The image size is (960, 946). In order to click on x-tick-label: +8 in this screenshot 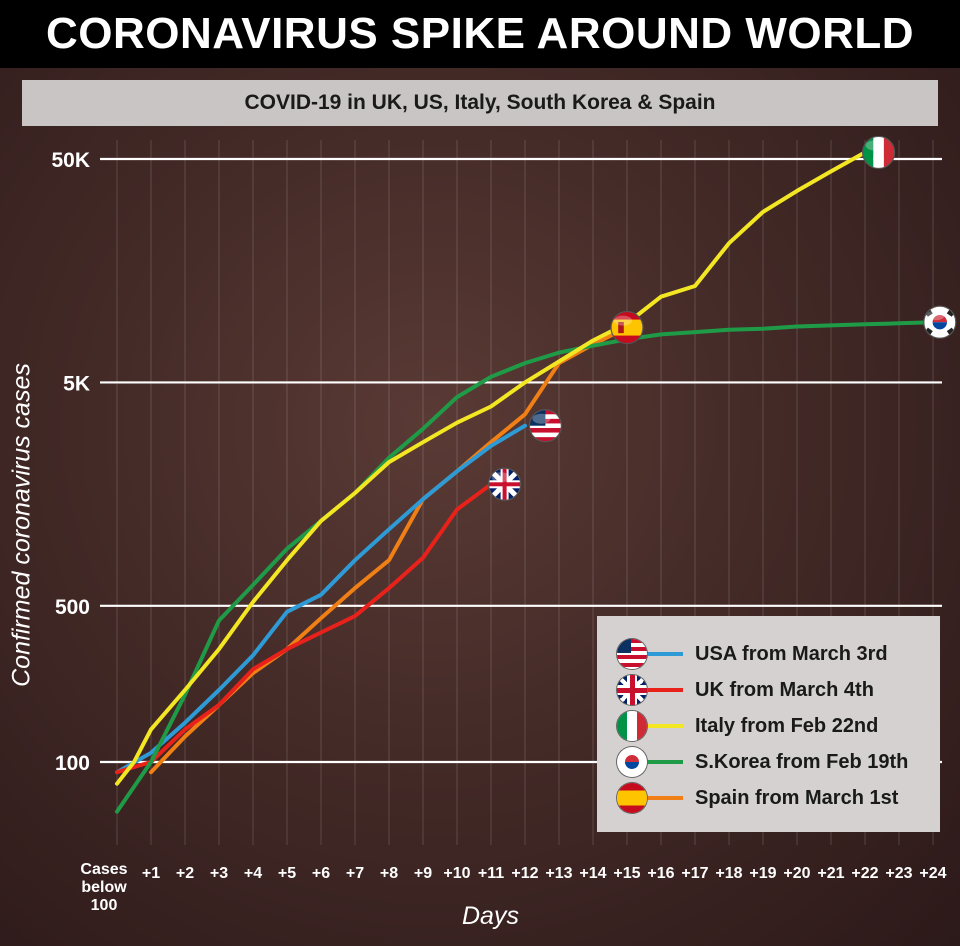, I will do `click(389, 873)`.